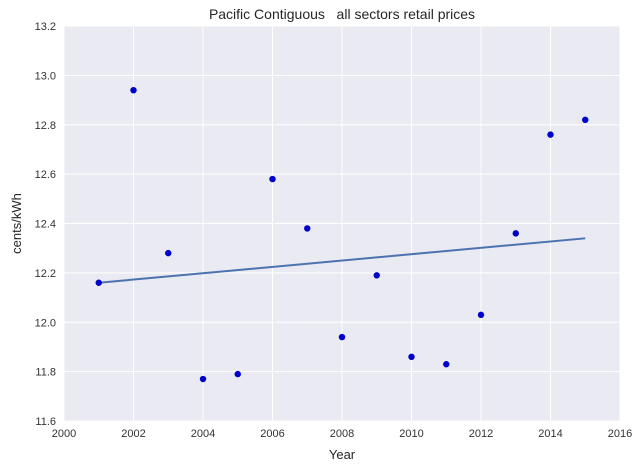 Image resolution: width=643 pixels, height=472 pixels. What do you see at coordinates (45, 422) in the screenshot?
I see `y-tick-label: 11.6` at bounding box center [45, 422].